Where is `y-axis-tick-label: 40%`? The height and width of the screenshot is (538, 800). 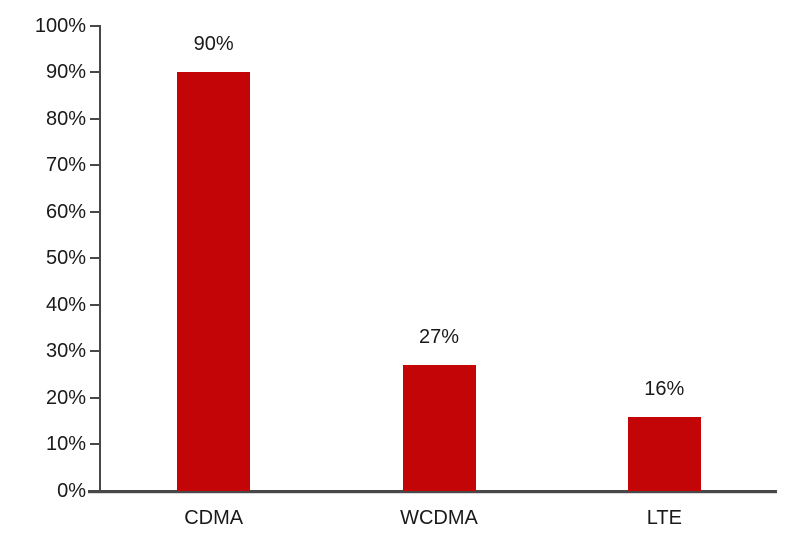
y-axis-tick-label: 40% is located at coordinates (65, 304).